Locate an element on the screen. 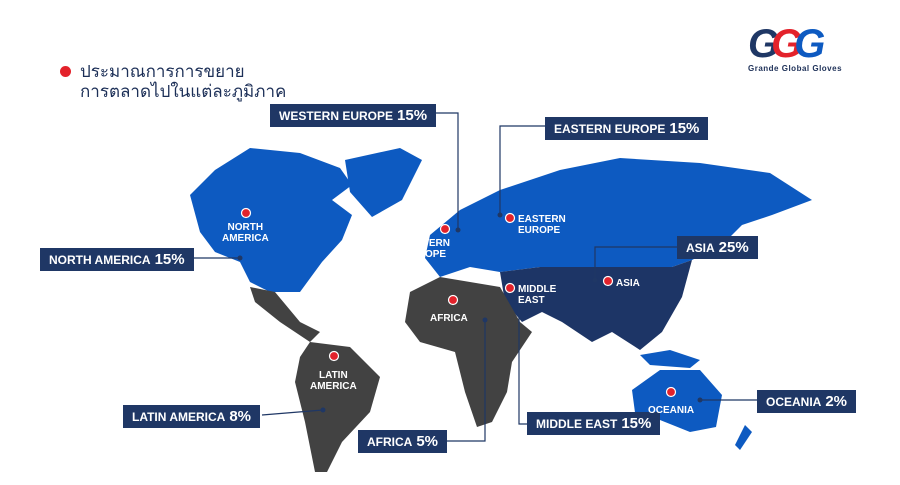 This screenshot has height=485, width=900. label-middle-east: MIDDLE EAST 15% is located at coordinates (594, 423).